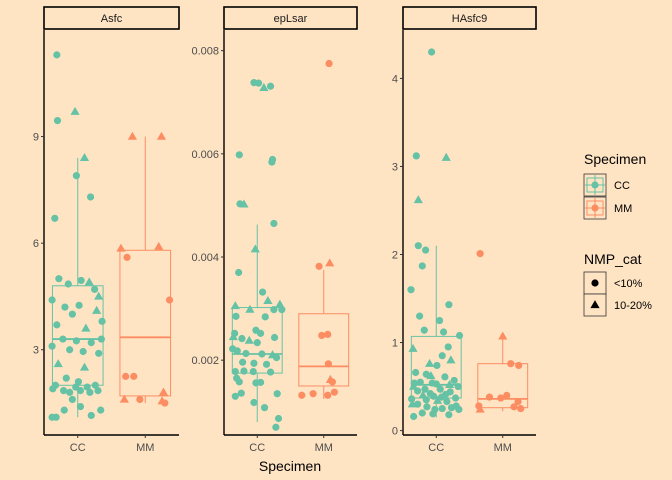  I want to click on legend-label: CC, so click(622, 186).